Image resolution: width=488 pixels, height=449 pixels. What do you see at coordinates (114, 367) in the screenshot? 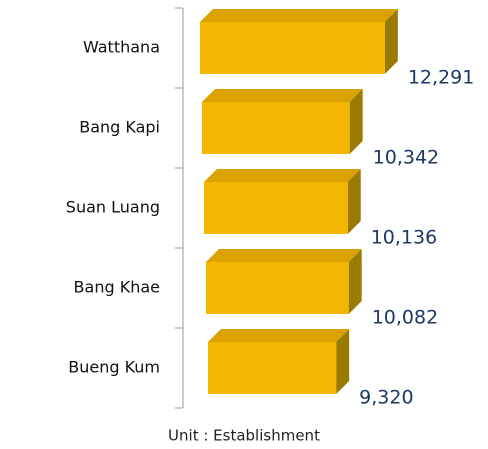
I see `category-label: Bueng Kum` at bounding box center [114, 367].